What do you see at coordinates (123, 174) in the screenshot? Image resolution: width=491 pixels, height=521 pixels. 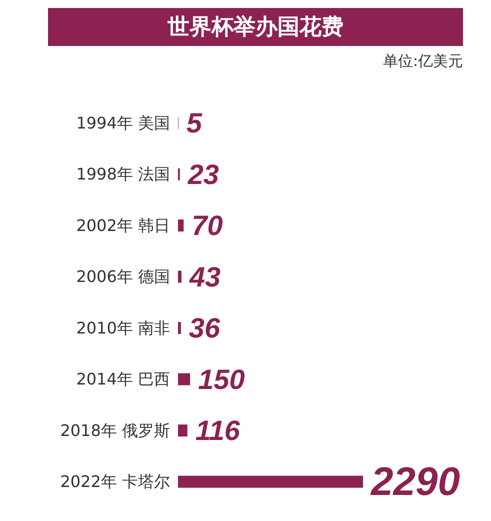 I see `y-tick-label: 1998年 法国` at bounding box center [123, 174].